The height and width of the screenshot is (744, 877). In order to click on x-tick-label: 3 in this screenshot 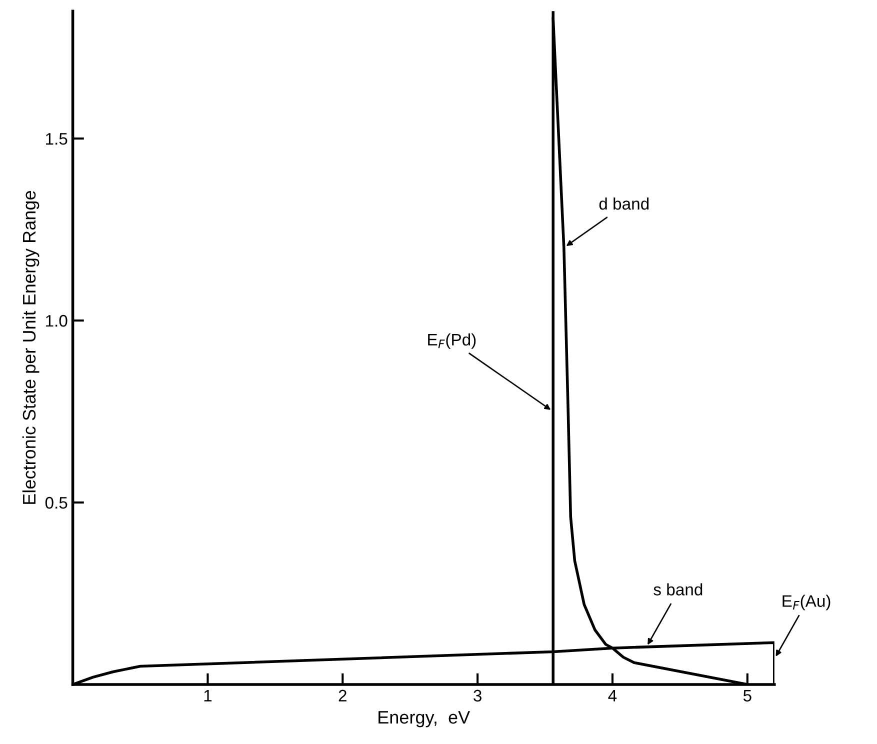, I will do `click(478, 696)`.